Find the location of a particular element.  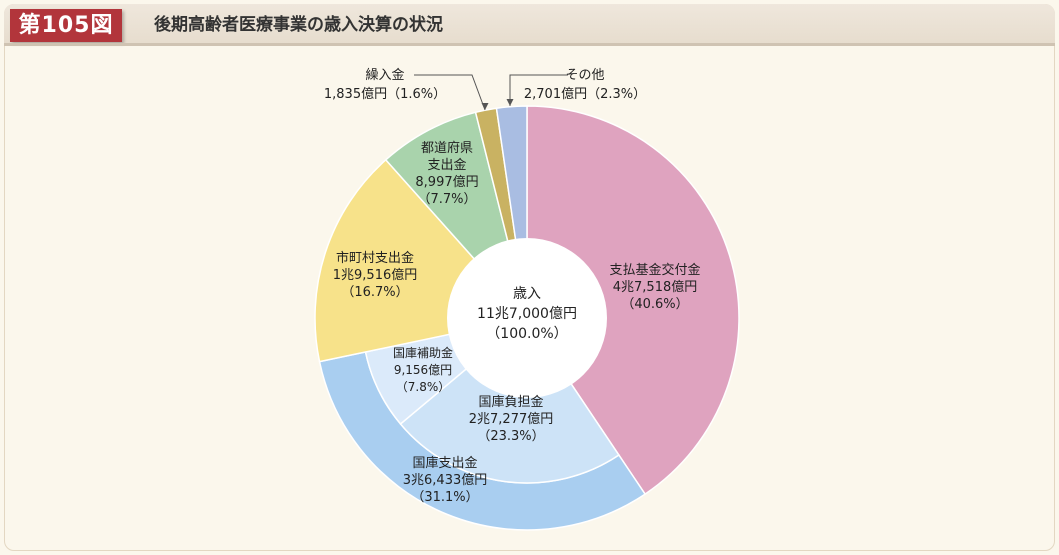

center-hole is located at coordinates (527, 318).